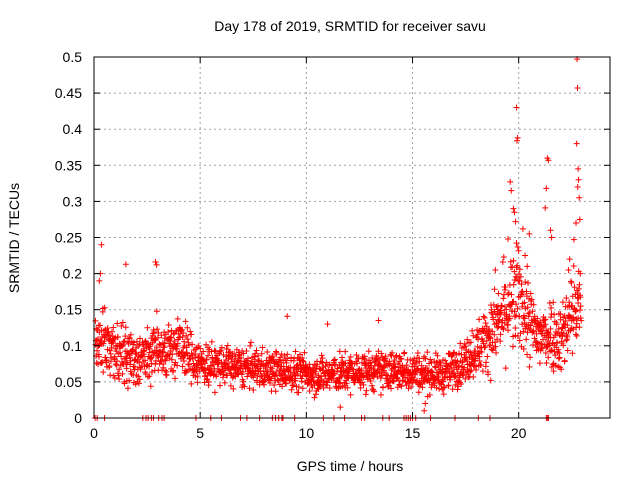  Describe the element at coordinates (73, 346) in the screenshot. I see `y-tick-label: 0.1` at that location.